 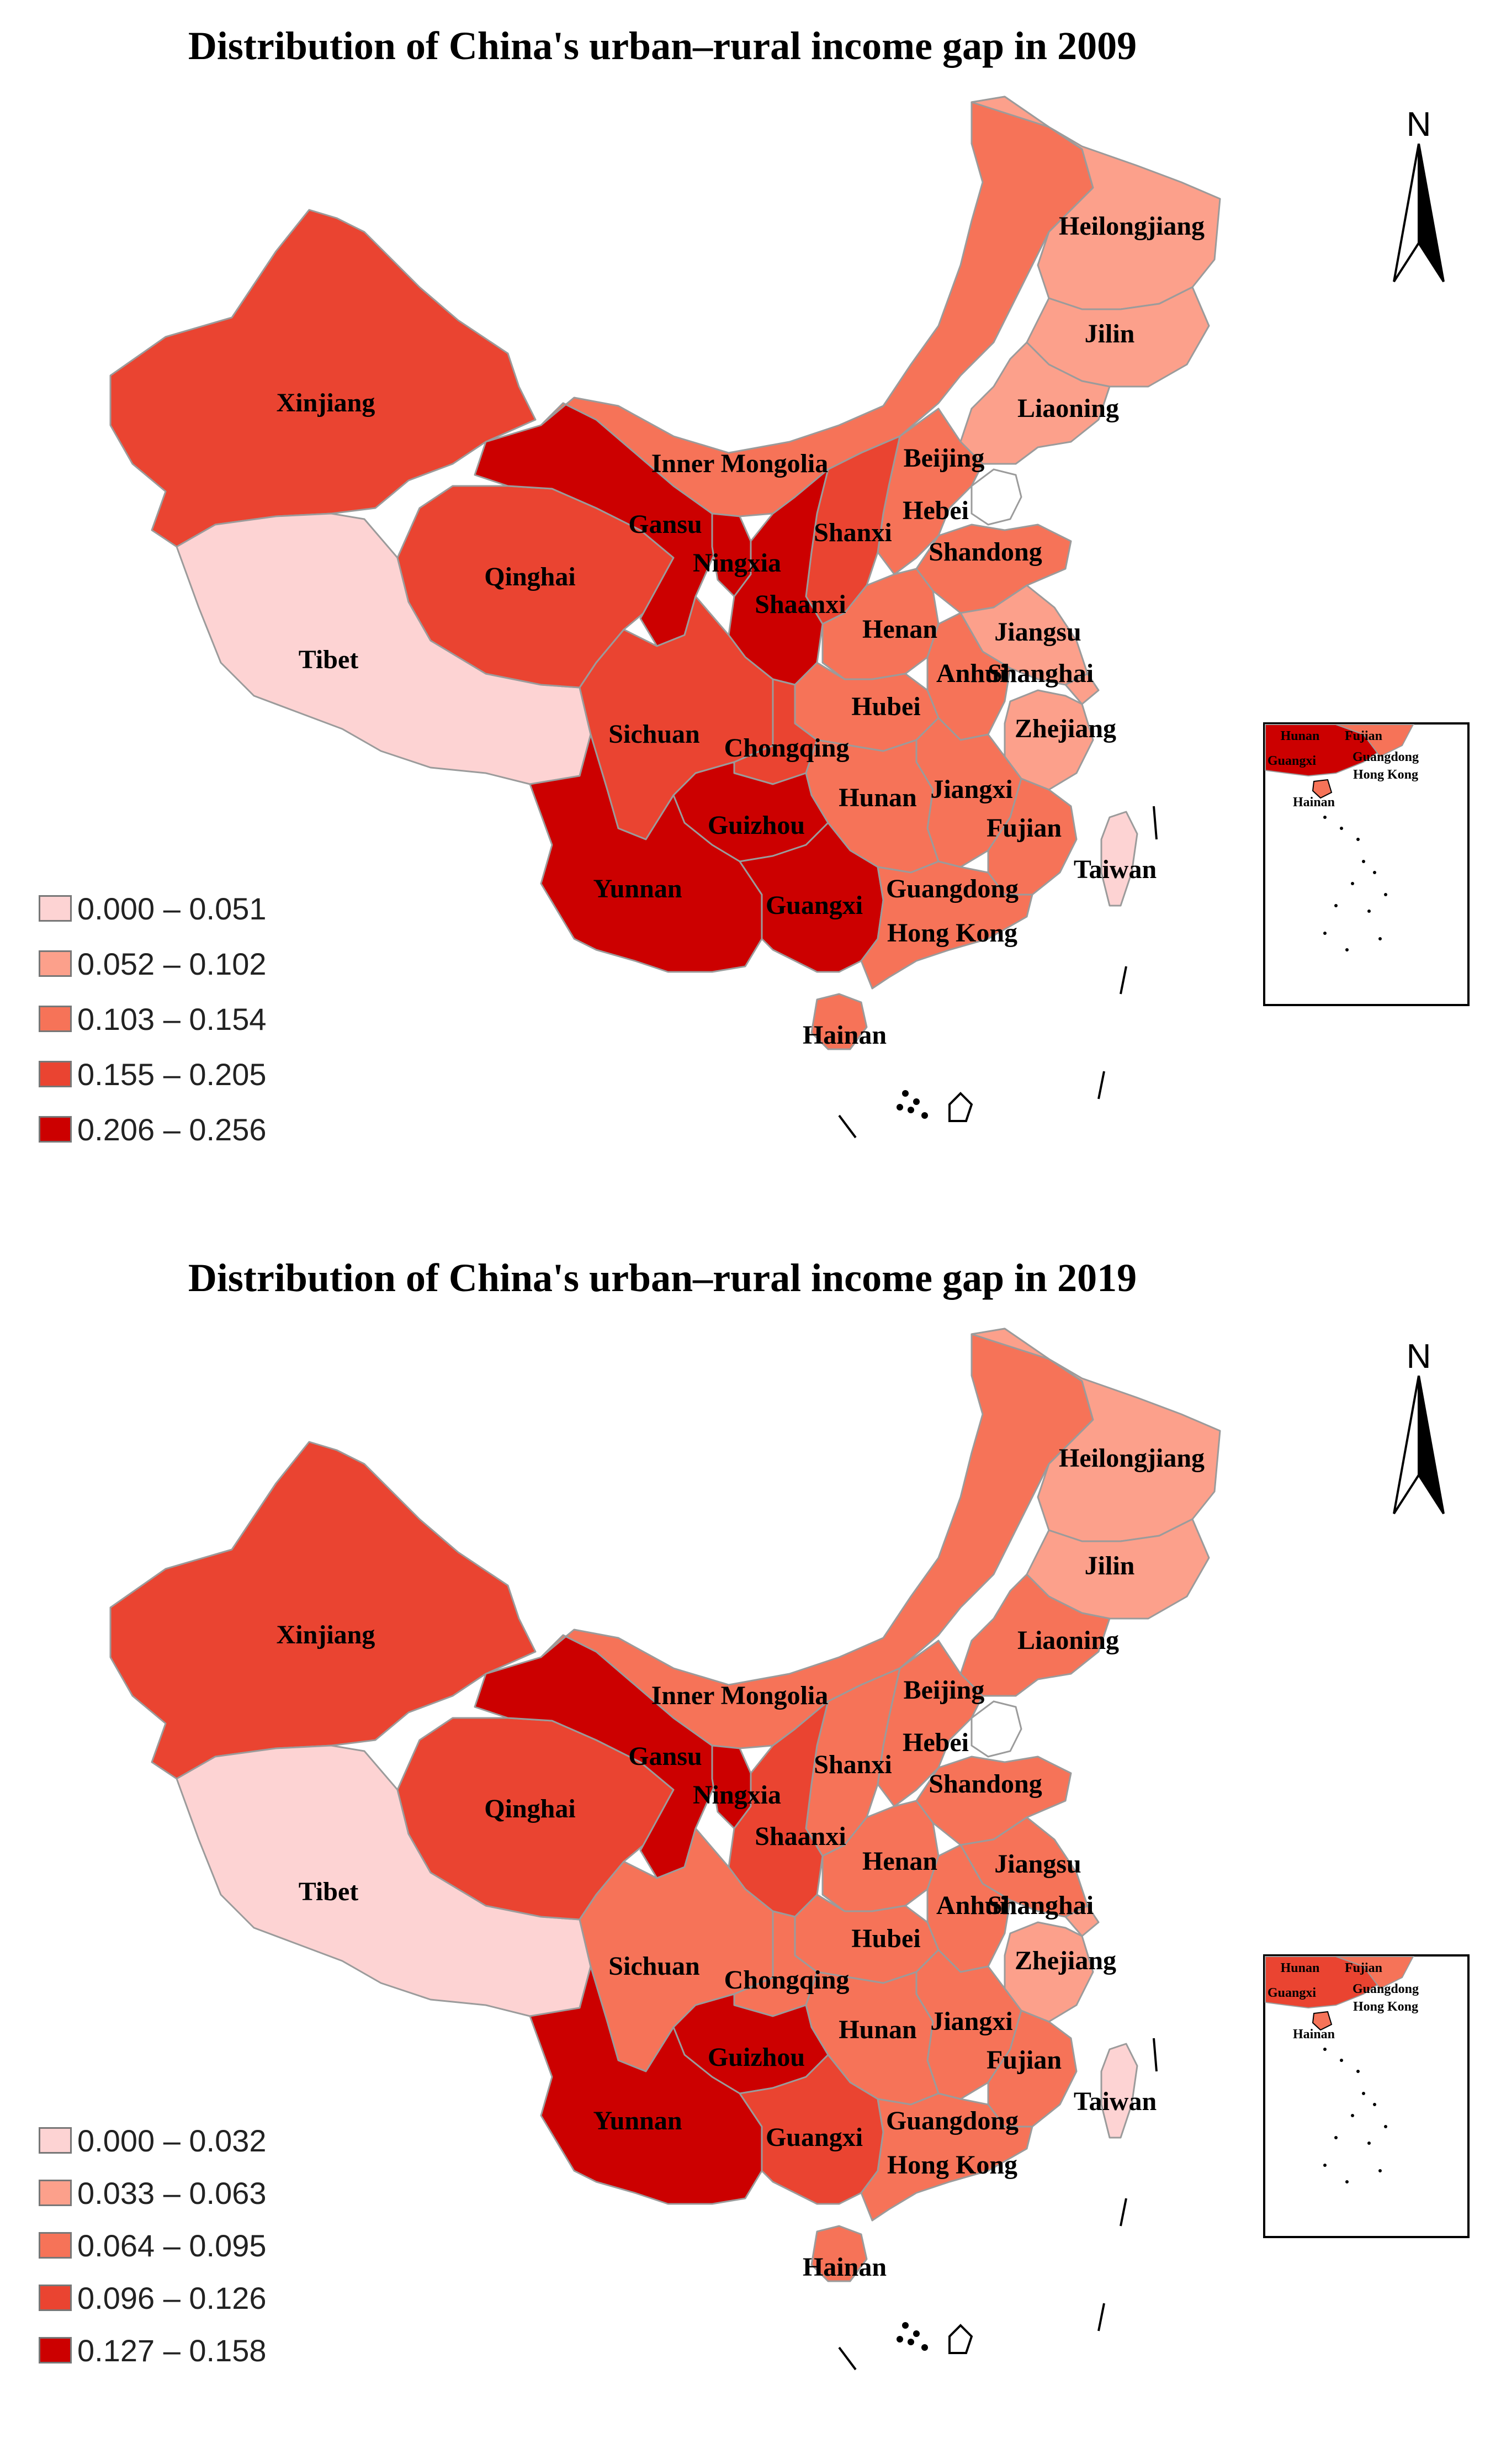 What do you see at coordinates (1314, 2034) in the screenshot?
I see `inset-label-hainan: Hainan` at bounding box center [1314, 2034].